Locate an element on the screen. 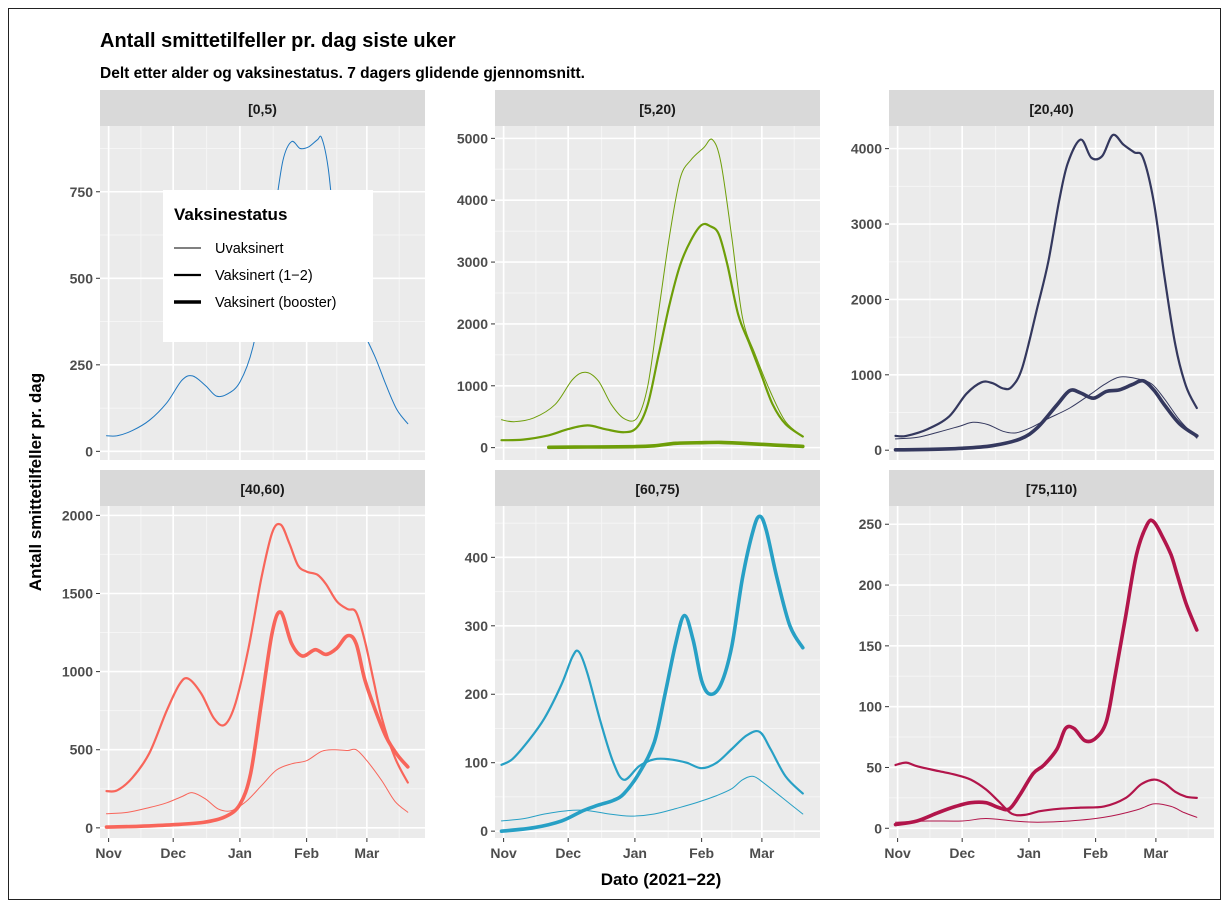 The image size is (1223, 902). y-tick-label: 150 is located at coordinates (871, 646).